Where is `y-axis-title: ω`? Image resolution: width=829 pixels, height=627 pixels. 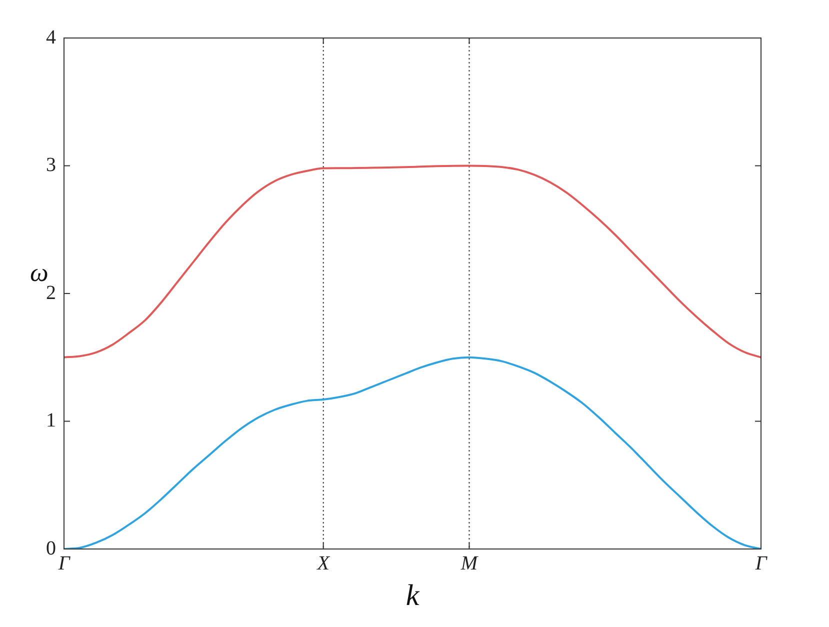 y-axis-title: ω is located at coordinates (39, 272).